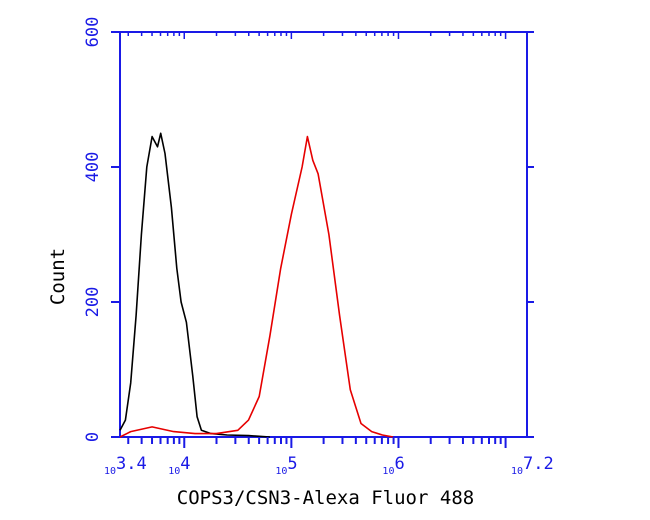 The height and width of the screenshot is (520, 650). I want to click on x-tick-label-exponent: 6, so click(399, 464).